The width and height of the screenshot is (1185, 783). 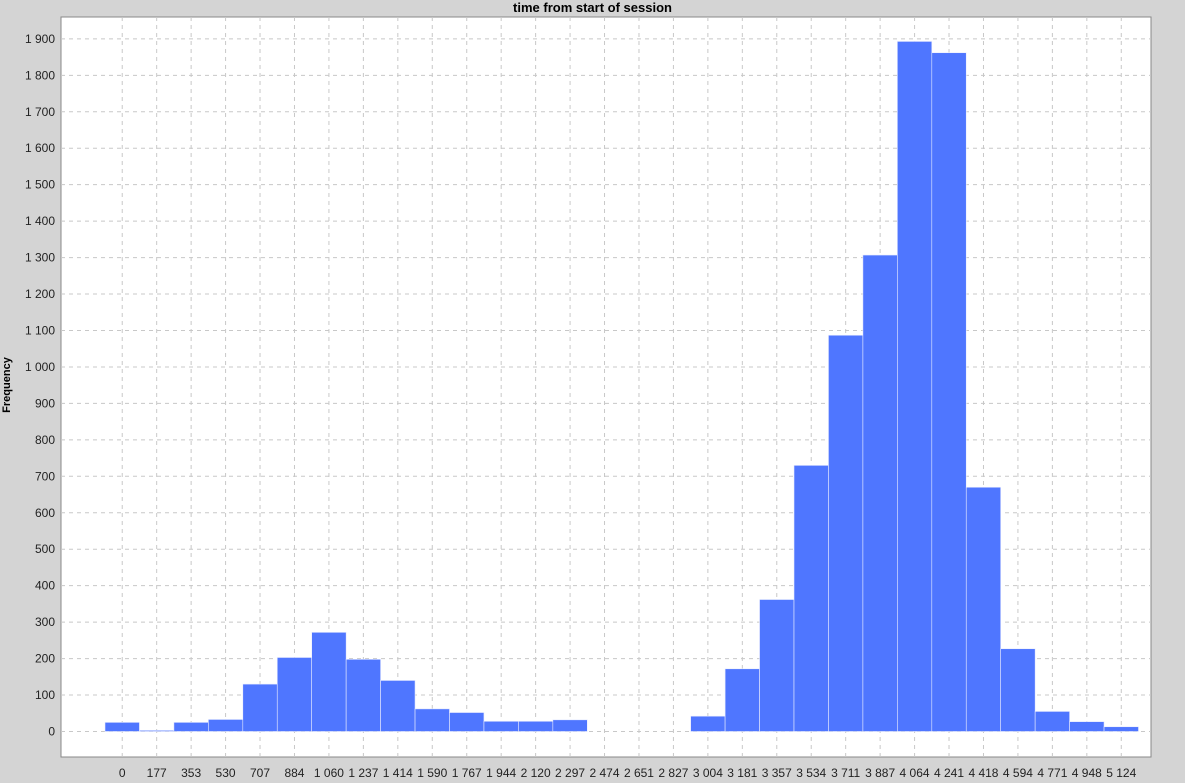 I want to click on x-tick-label: 0, so click(x=122, y=773).